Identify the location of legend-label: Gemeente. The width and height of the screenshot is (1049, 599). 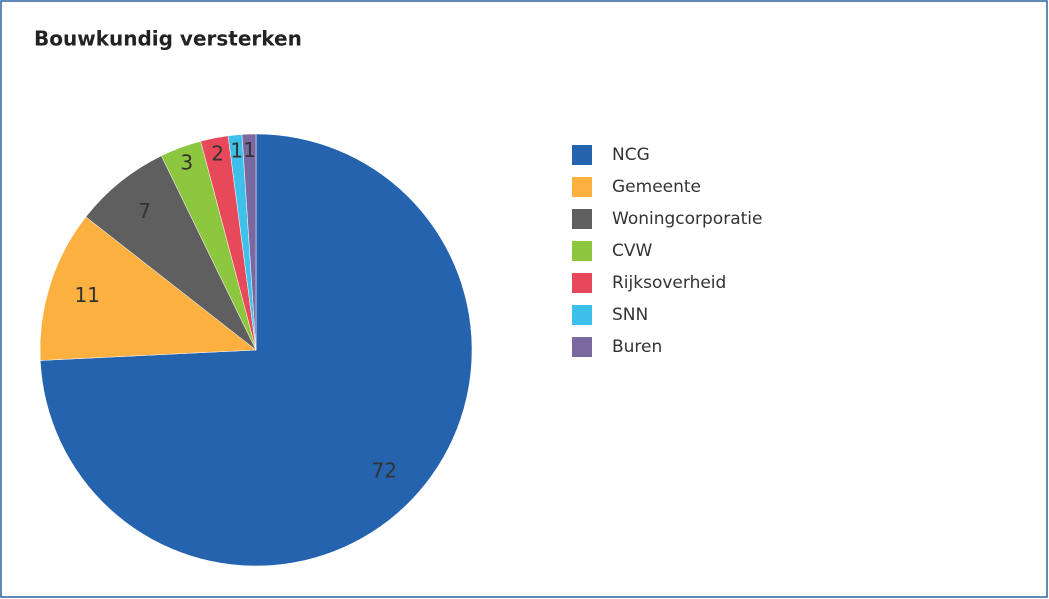
(656, 187).